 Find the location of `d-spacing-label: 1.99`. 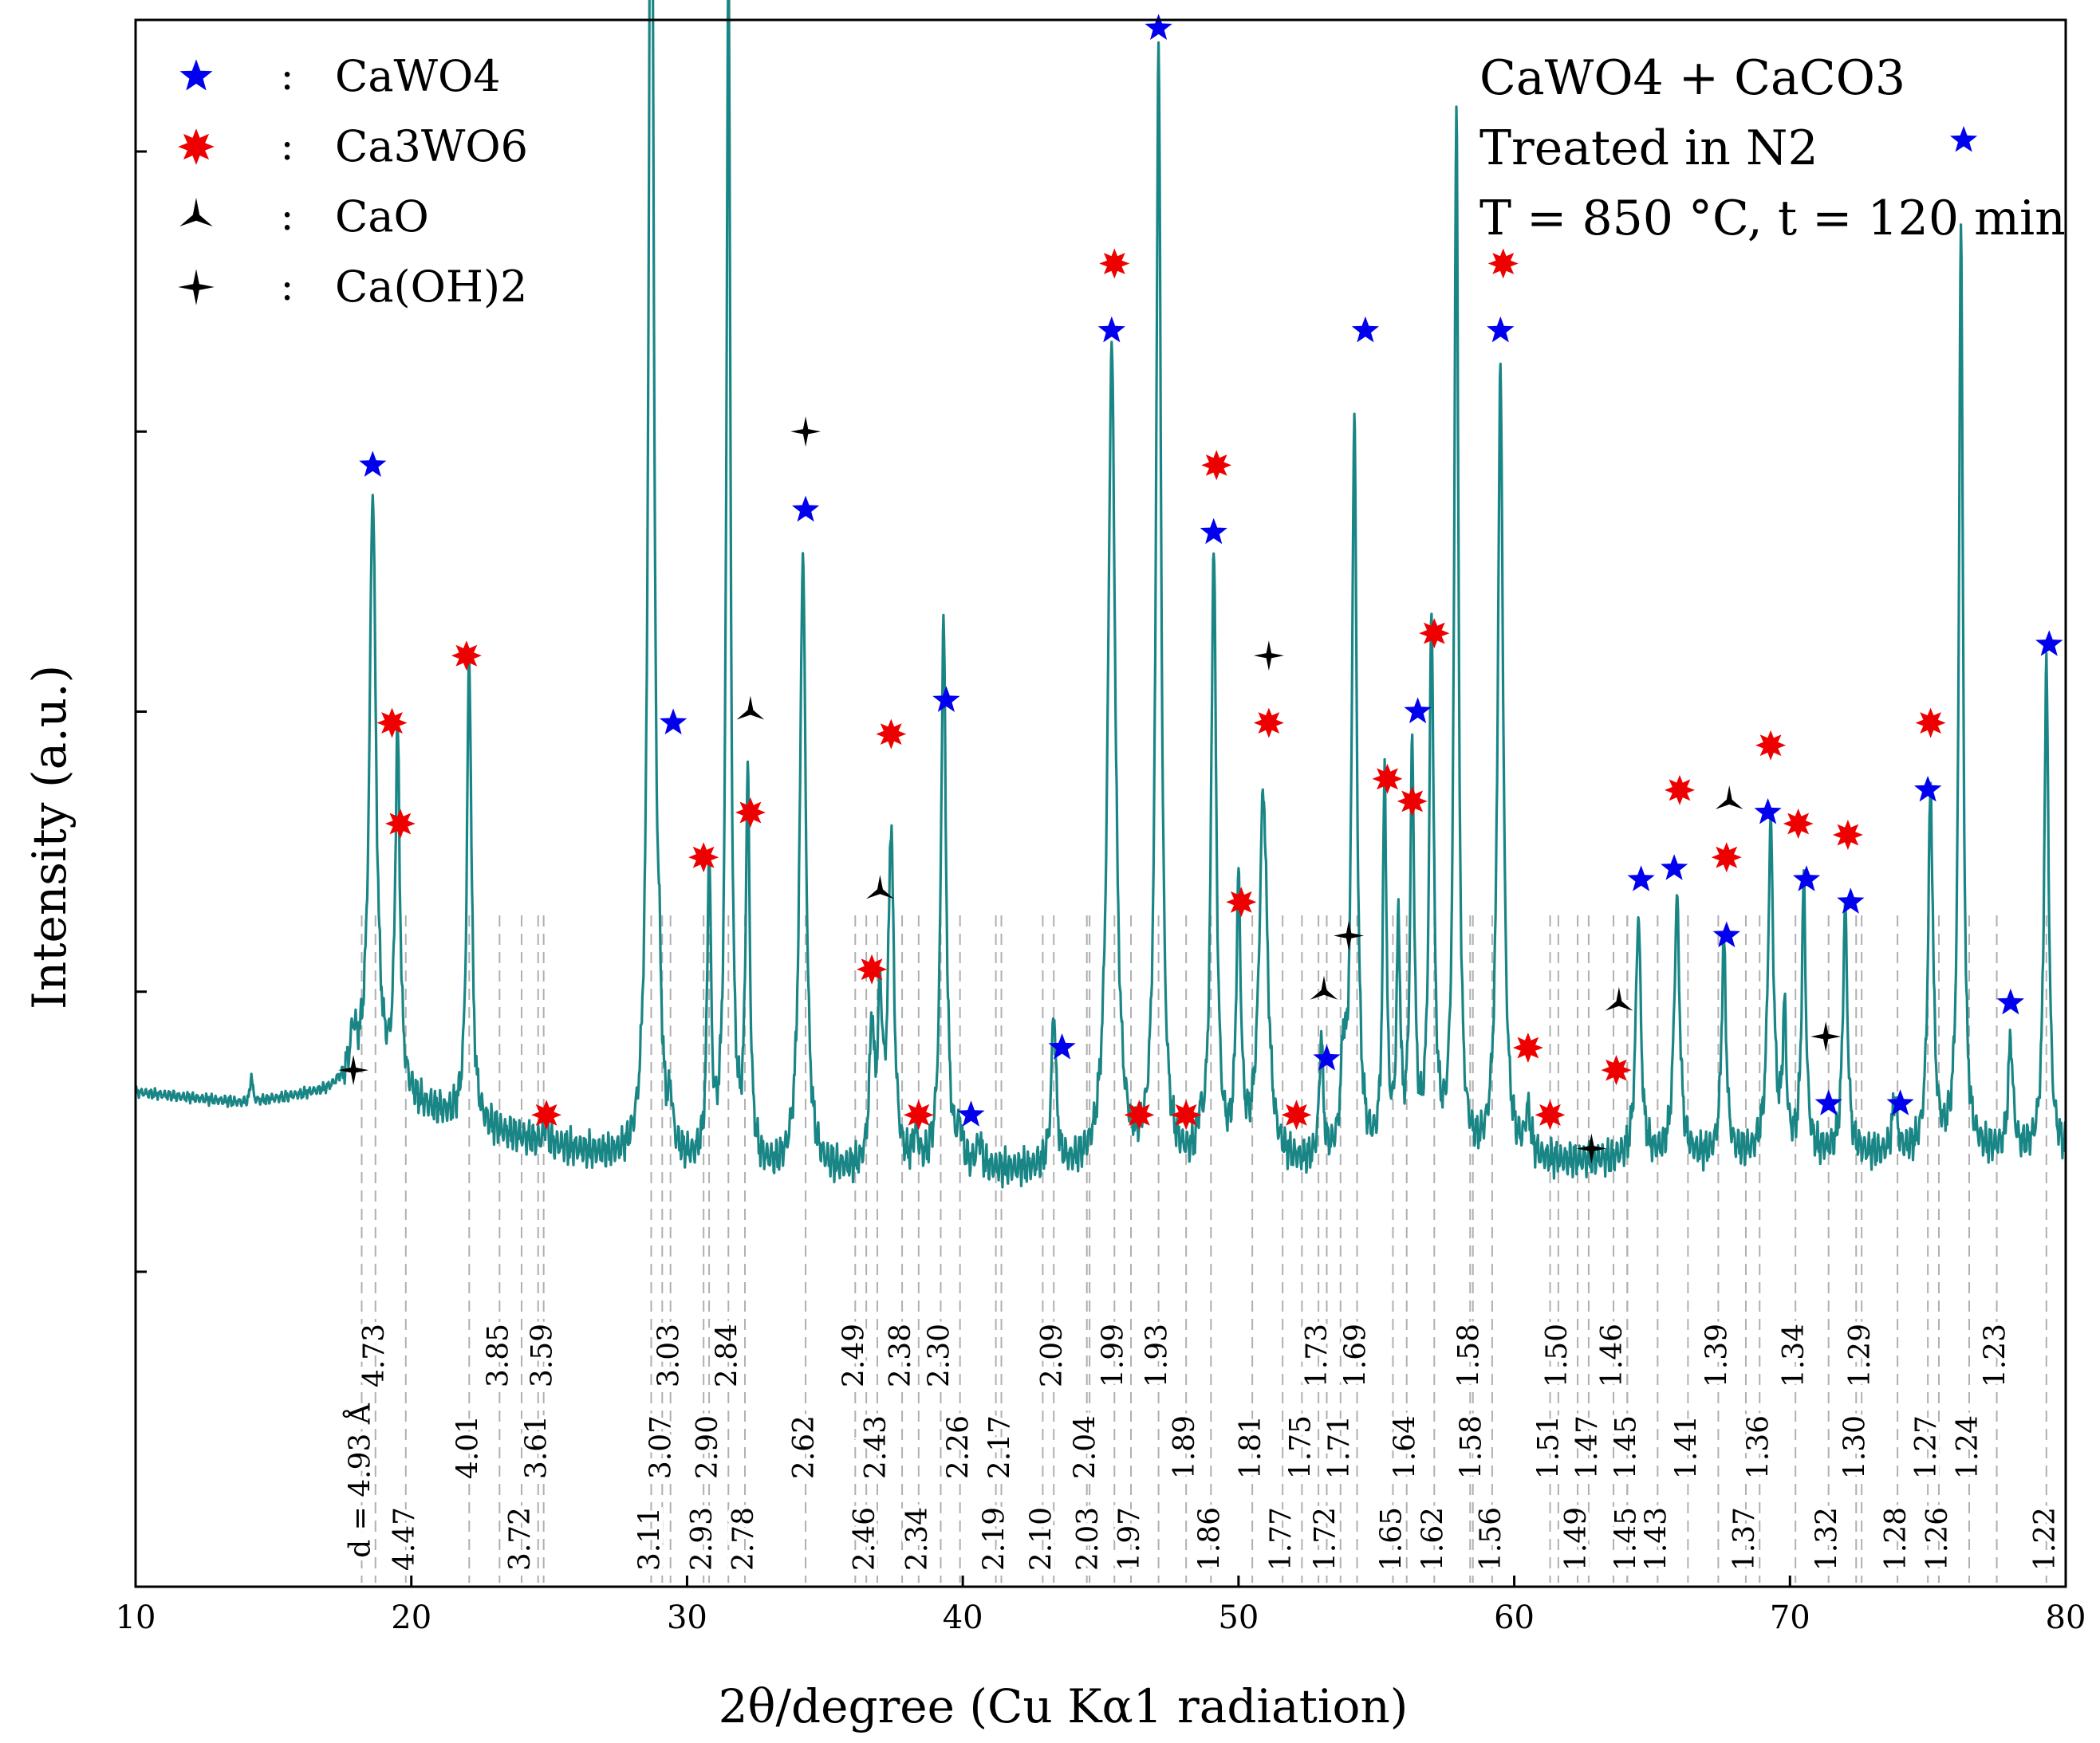

d-spacing-label: 1.99 is located at coordinates (1113, 1355).